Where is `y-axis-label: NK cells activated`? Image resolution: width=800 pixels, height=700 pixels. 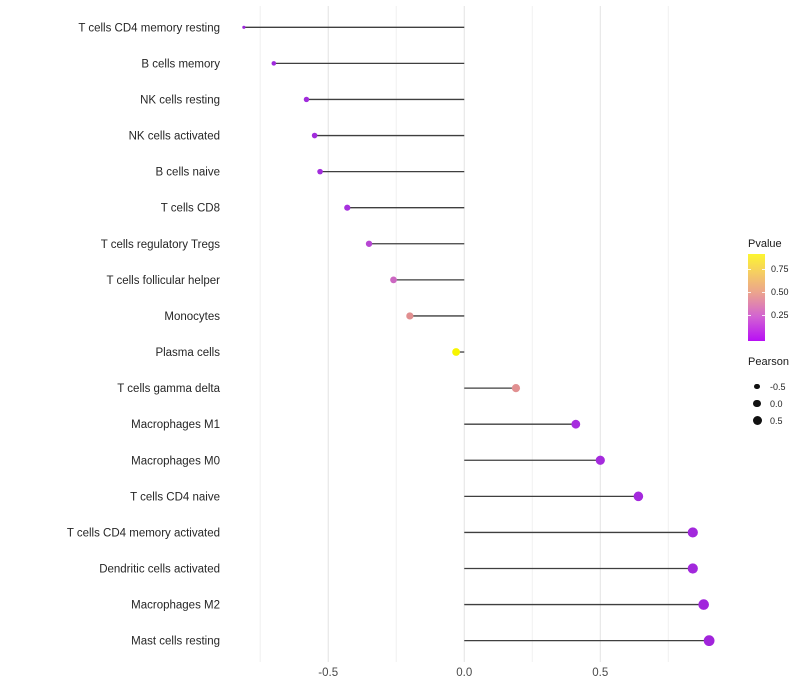
y-axis-label: NK cells activated is located at coordinates (174, 137).